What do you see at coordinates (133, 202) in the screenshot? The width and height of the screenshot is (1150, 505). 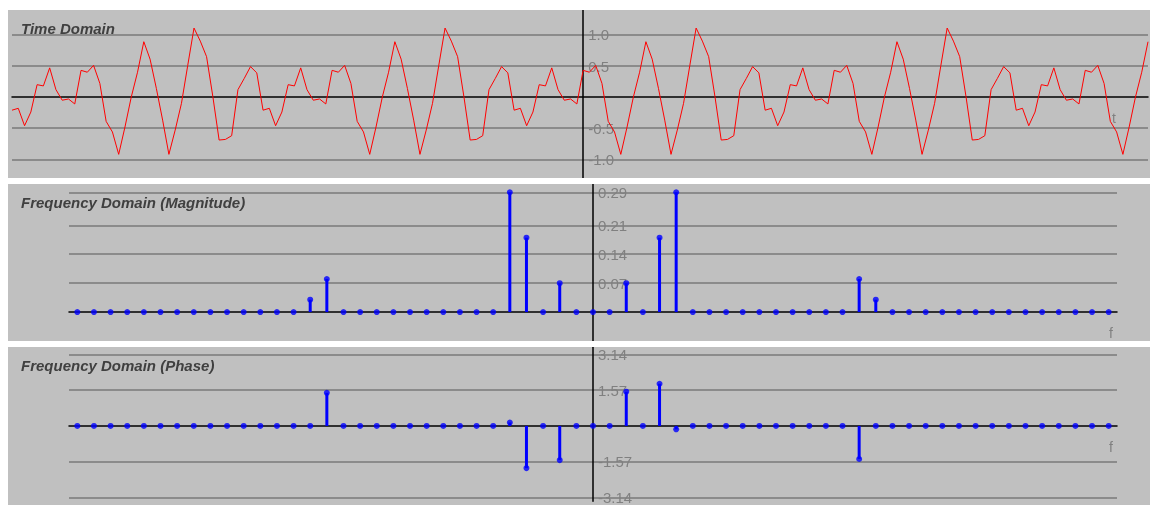 I see `text: Frequency Domain (Magnitude)` at bounding box center [133, 202].